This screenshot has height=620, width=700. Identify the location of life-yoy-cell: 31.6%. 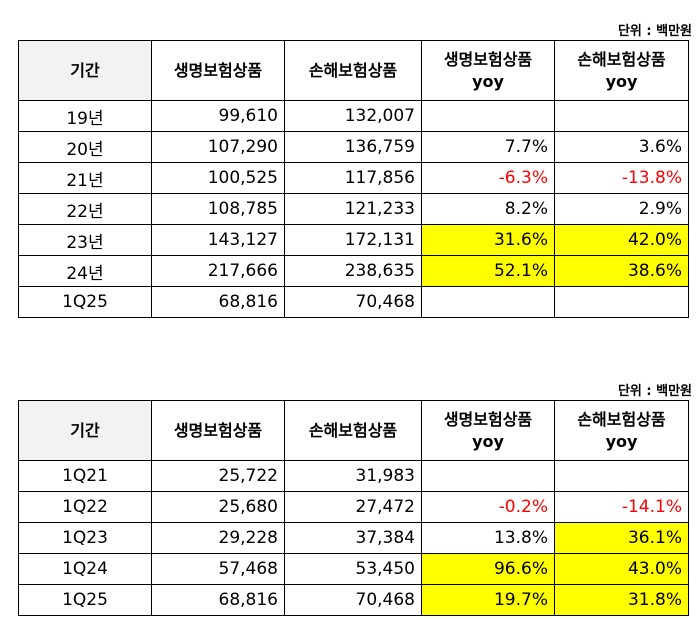
(488, 240).